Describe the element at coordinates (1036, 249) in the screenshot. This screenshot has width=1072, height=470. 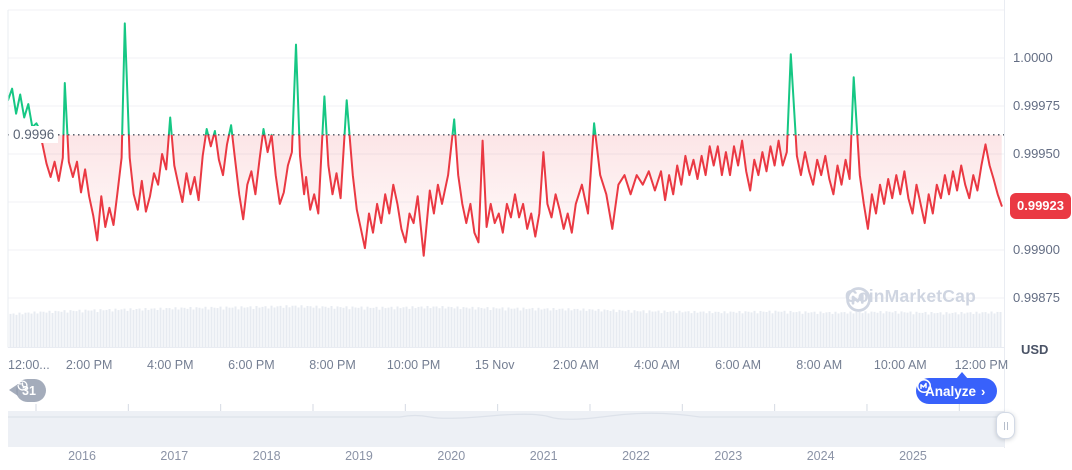
I see `y-axis-label: 0.99900` at that location.